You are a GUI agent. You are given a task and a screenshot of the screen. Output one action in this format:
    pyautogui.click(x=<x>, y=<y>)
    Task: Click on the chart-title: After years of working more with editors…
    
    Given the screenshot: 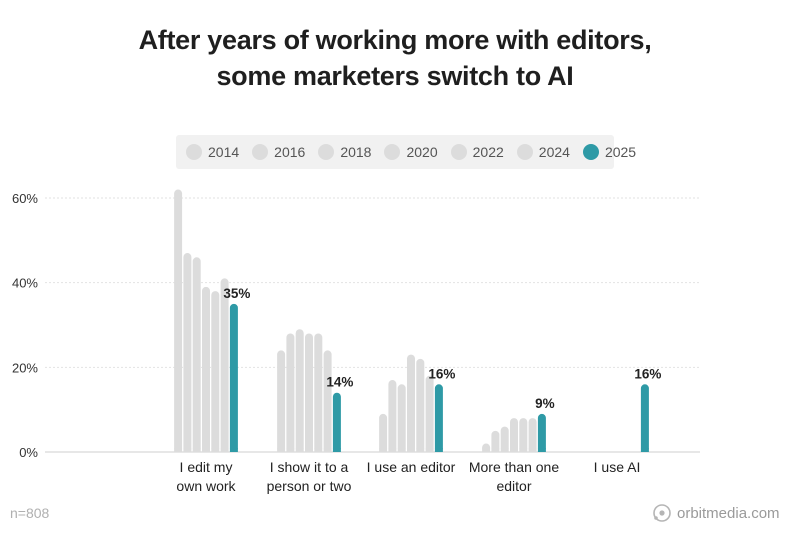 What is the action you would take?
    pyautogui.click(x=395, y=58)
    